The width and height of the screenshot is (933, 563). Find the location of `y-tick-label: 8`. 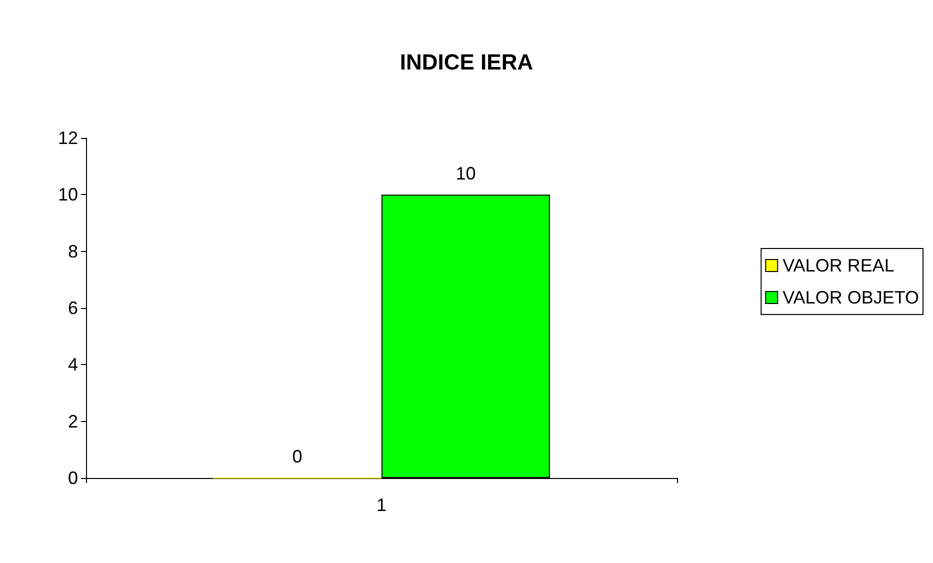

y-tick-label: 8 is located at coordinates (73, 251).